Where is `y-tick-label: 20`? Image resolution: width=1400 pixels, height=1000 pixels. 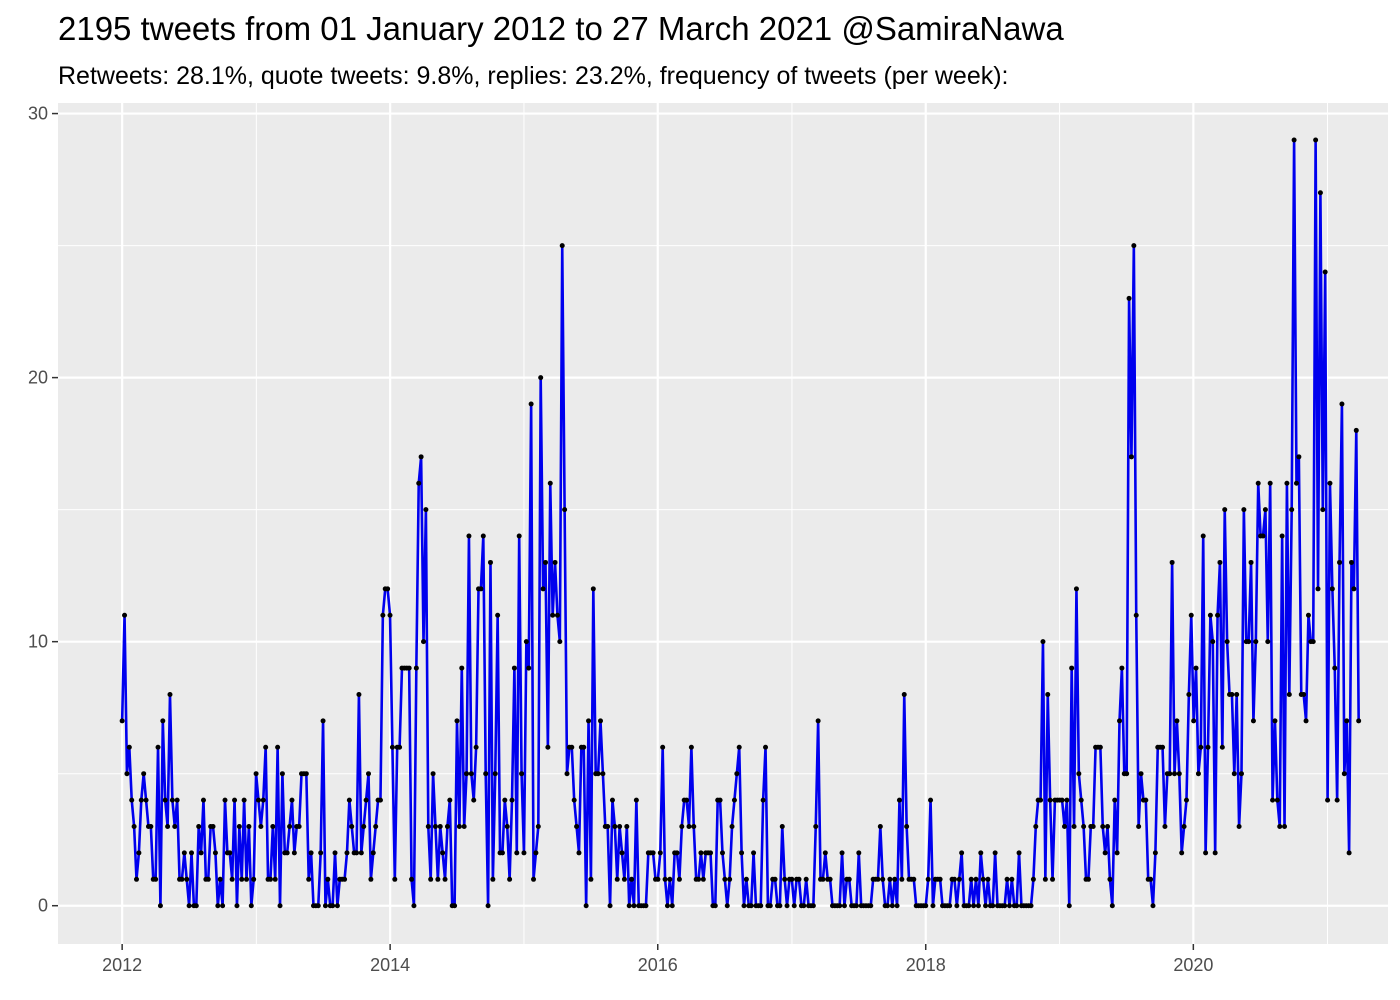 y-tick-label: 20 is located at coordinates (38, 378).